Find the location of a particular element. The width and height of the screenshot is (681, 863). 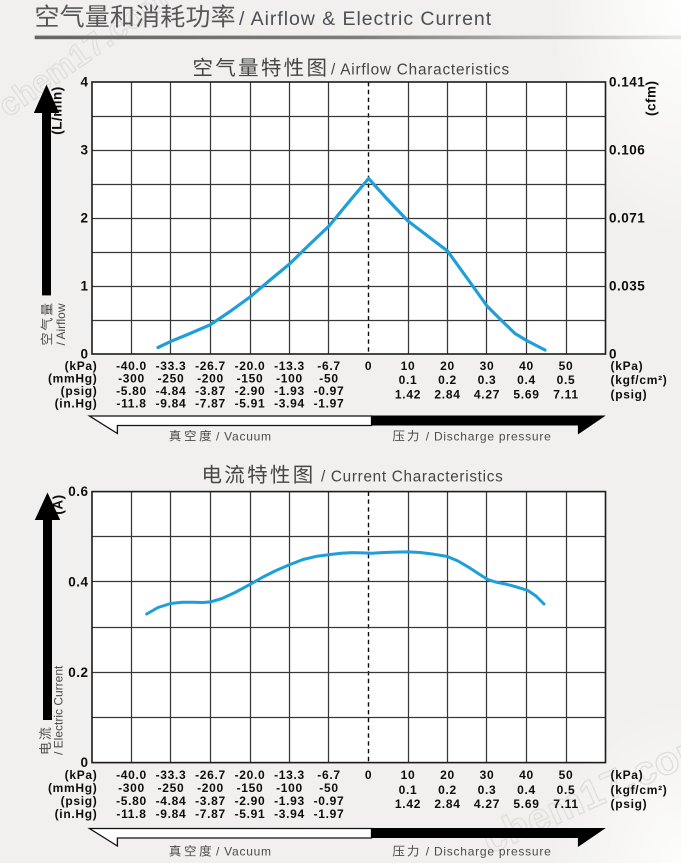

svg-text: 0.3 is located at coordinates (487, 790).